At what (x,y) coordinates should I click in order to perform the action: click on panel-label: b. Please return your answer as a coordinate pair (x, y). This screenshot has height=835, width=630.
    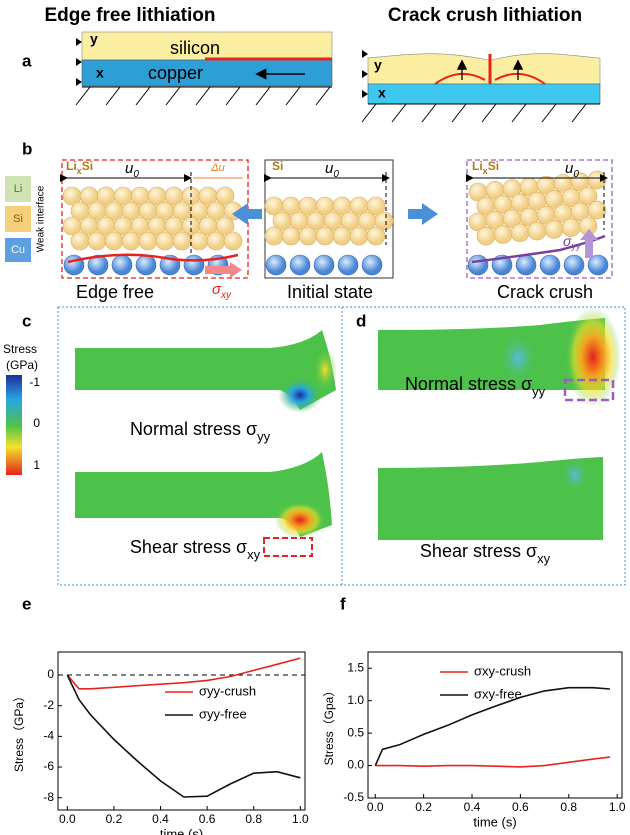
    Looking at the image, I should click on (27, 148).